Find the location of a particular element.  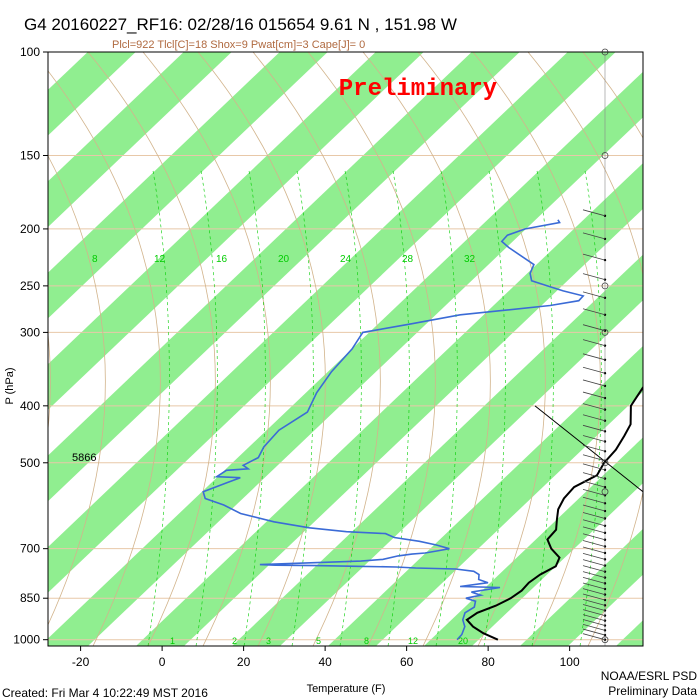

y-tick-label: 400 is located at coordinates (30, 406).